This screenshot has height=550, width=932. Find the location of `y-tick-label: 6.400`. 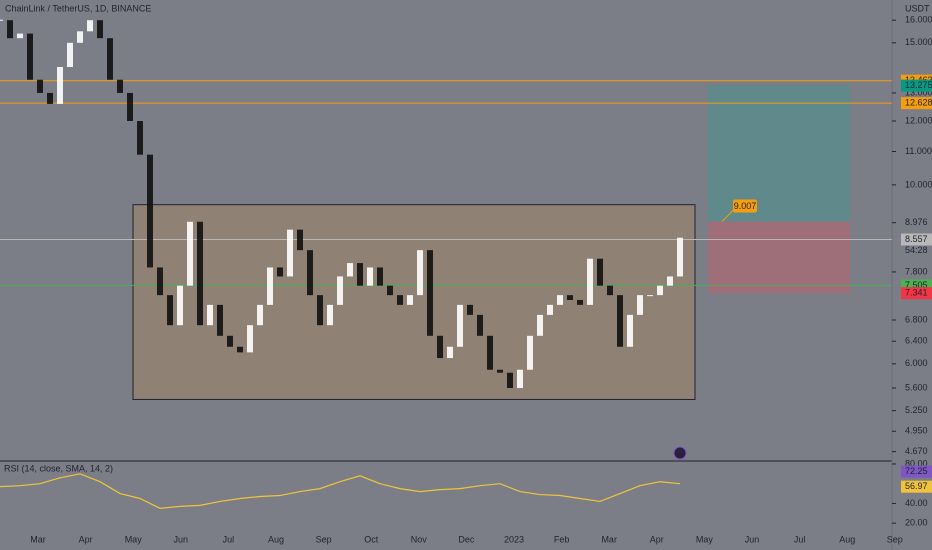

y-tick-label: 6.400 is located at coordinates (916, 341).